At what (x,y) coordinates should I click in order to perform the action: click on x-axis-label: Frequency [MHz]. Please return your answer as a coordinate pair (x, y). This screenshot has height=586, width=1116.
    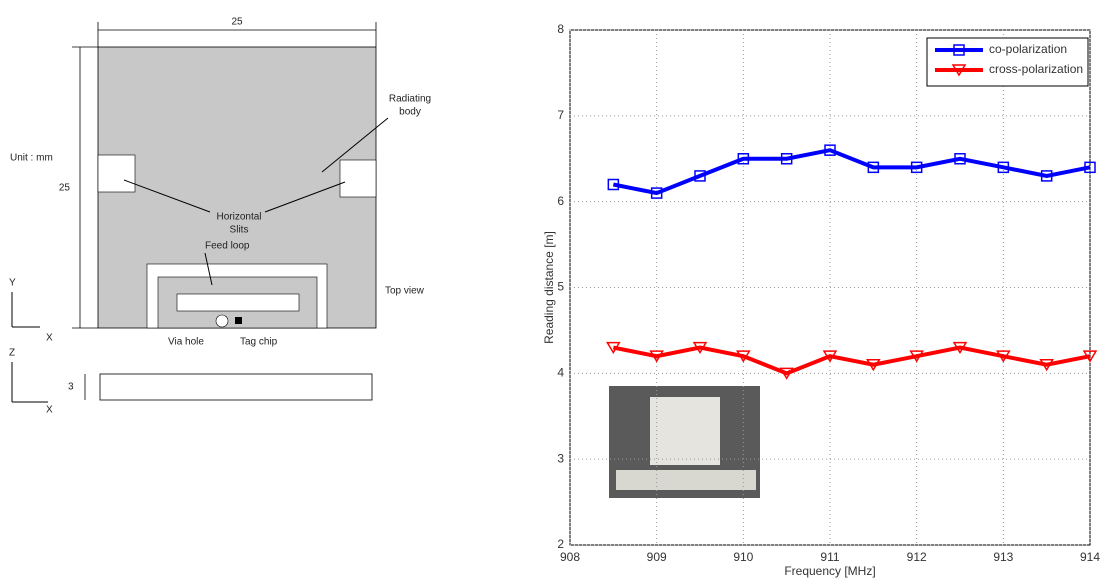
    Looking at the image, I should click on (829, 571).